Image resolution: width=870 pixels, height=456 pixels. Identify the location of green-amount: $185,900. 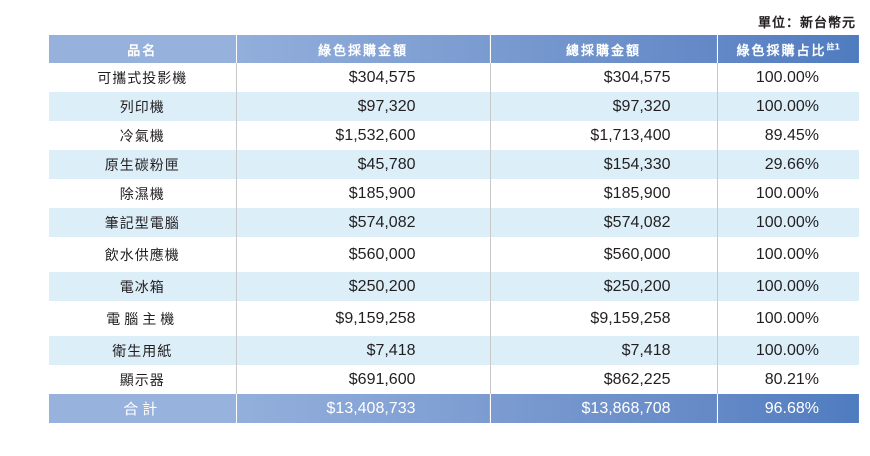
(363, 193).